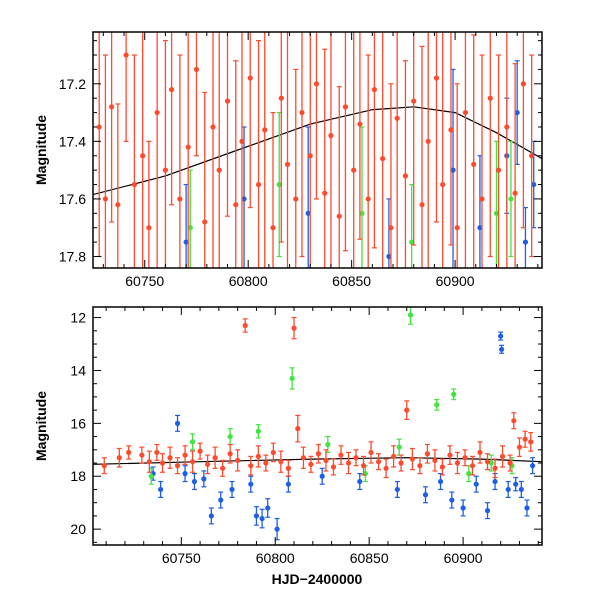 The image size is (600, 600). I want to click on bottom-y-tick-label: 14, so click(78, 370).